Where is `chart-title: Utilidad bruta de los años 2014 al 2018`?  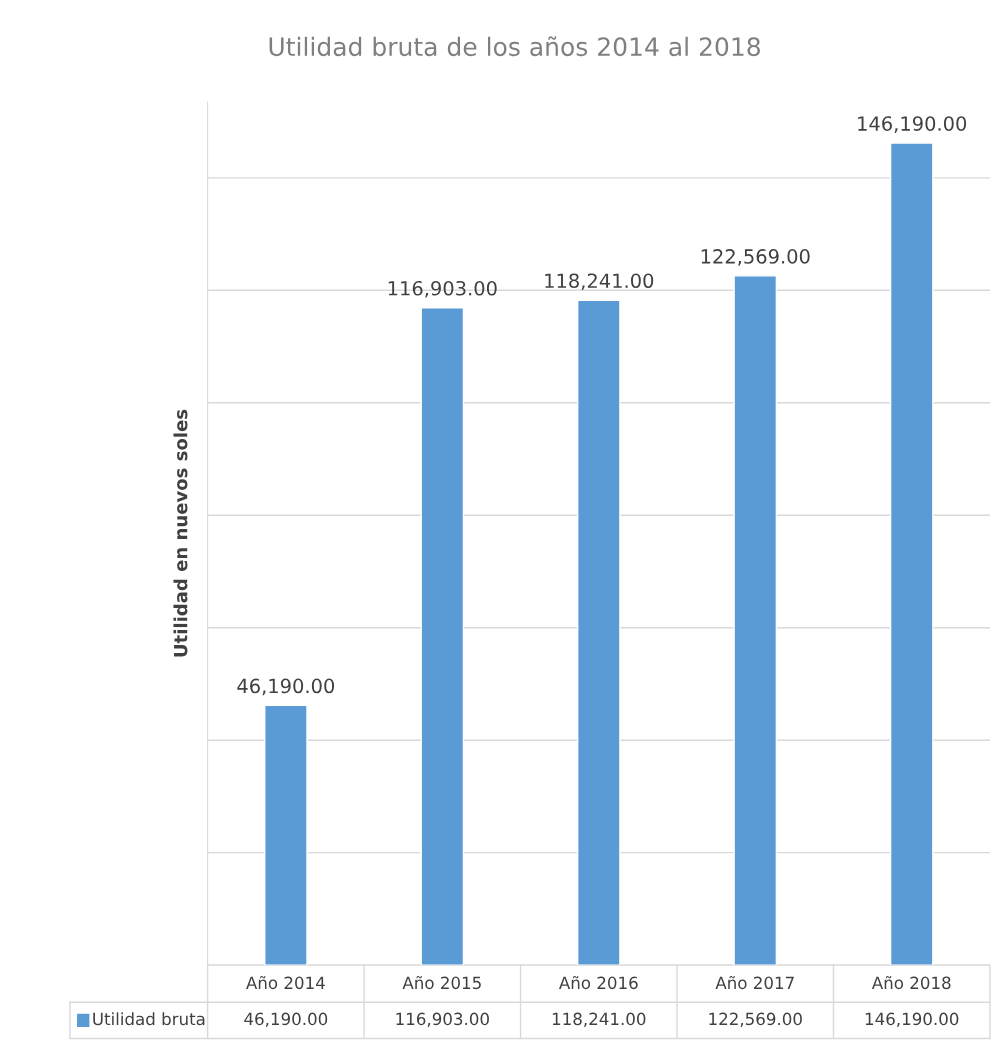 chart-title: Utilidad bruta de los años 2014 al 2018 is located at coordinates (514, 46).